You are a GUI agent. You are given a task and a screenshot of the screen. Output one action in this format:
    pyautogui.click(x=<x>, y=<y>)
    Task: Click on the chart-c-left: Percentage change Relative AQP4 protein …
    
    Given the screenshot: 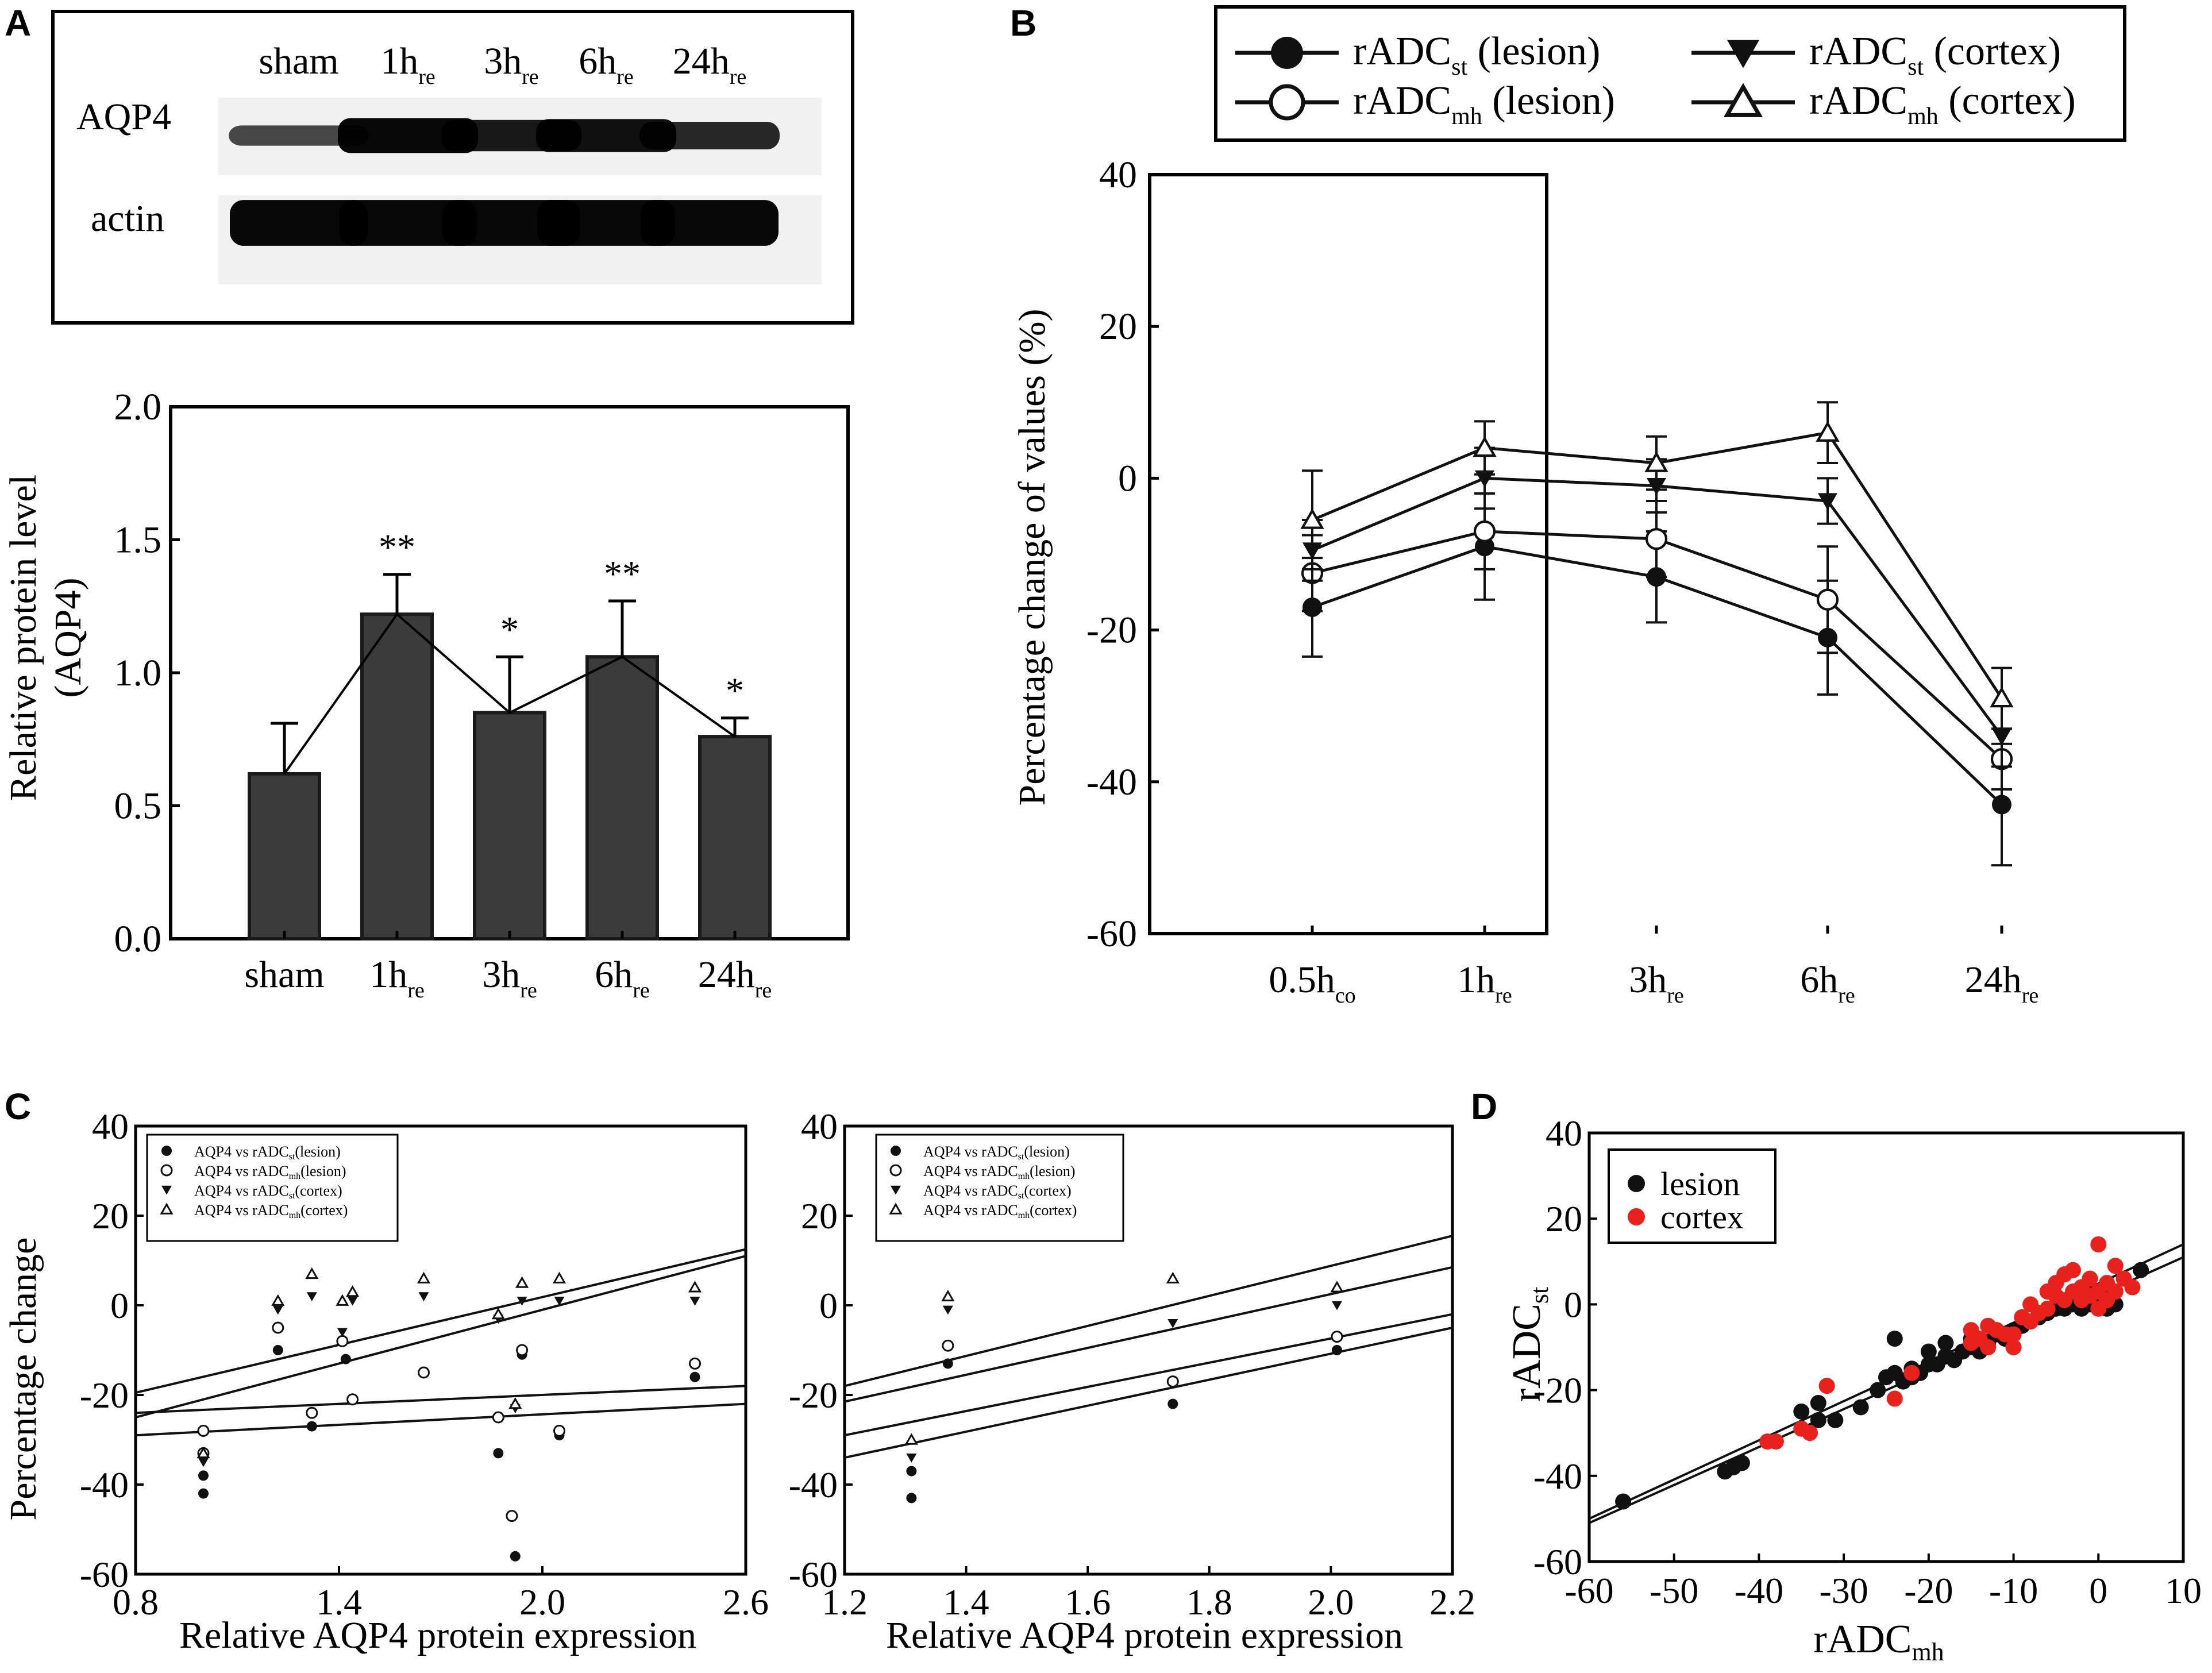 What is the action you would take?
    pyautogui.click(x=385, y=1381)
    